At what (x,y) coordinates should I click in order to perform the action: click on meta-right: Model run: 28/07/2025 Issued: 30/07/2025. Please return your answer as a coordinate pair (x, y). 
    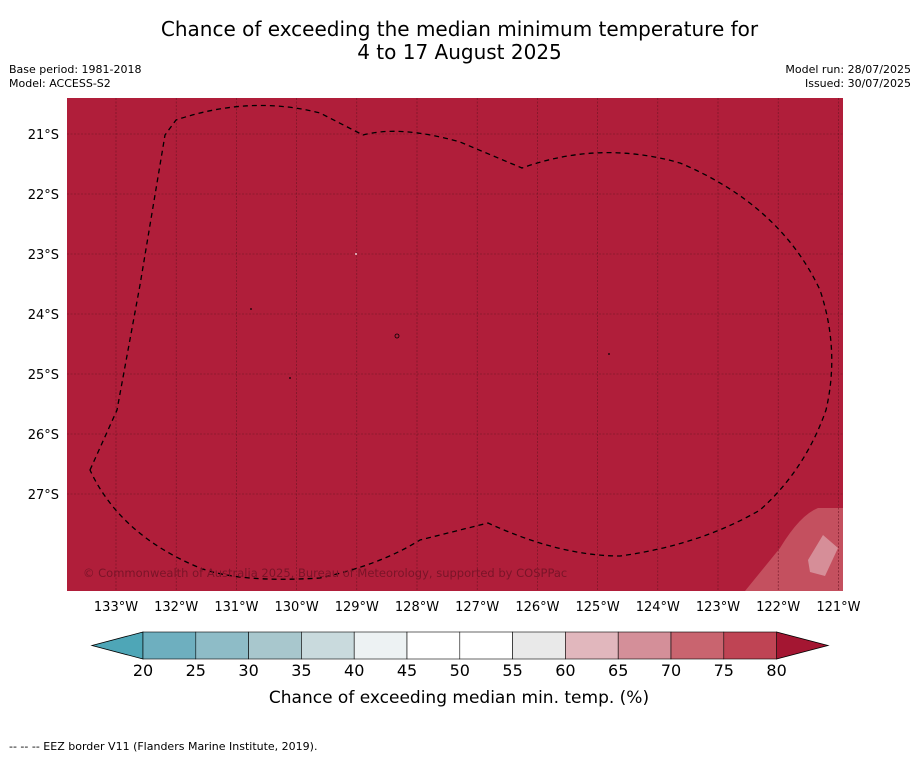
    Looking at the image, I should click on (848, 77).